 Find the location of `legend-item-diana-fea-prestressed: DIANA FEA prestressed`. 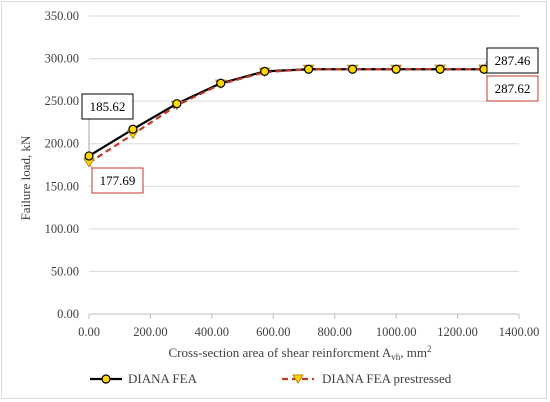

legend-item-diana-fea-prestressed: DIANA FEA prestressed is located at coordinates (367, 378).